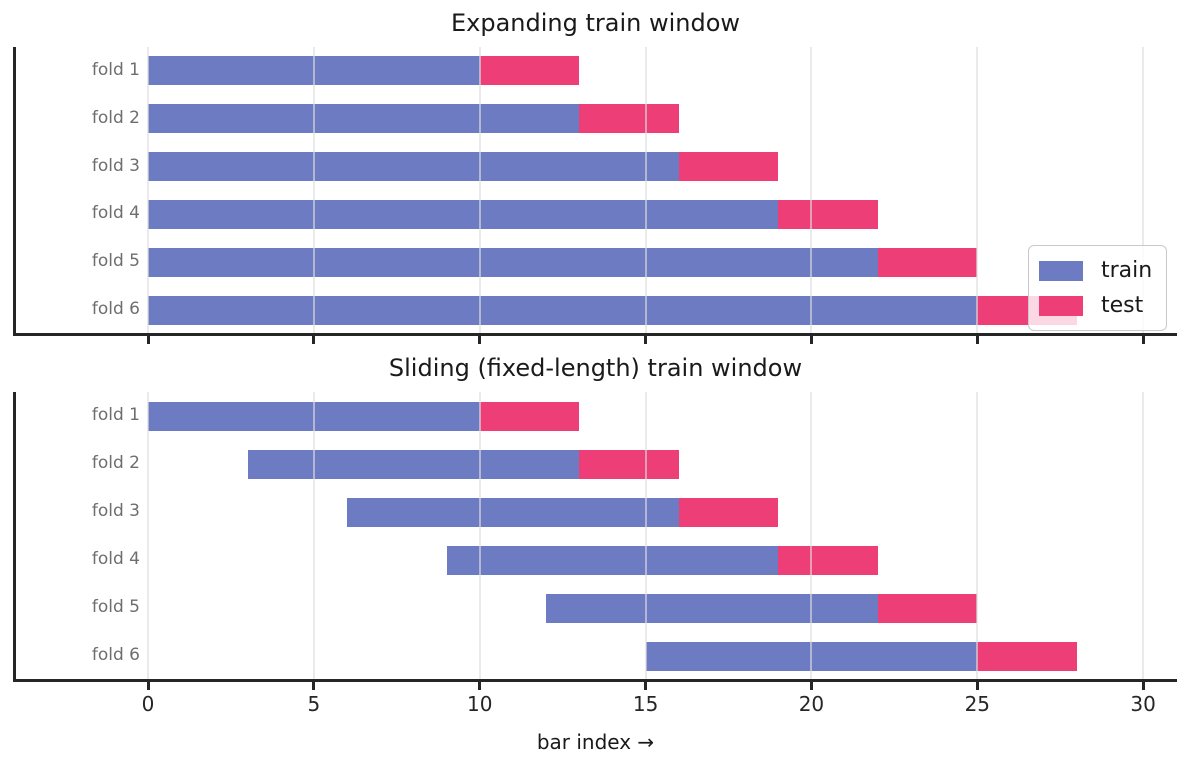  I want to click on x-tick-label: 30, so click(1143, 704).